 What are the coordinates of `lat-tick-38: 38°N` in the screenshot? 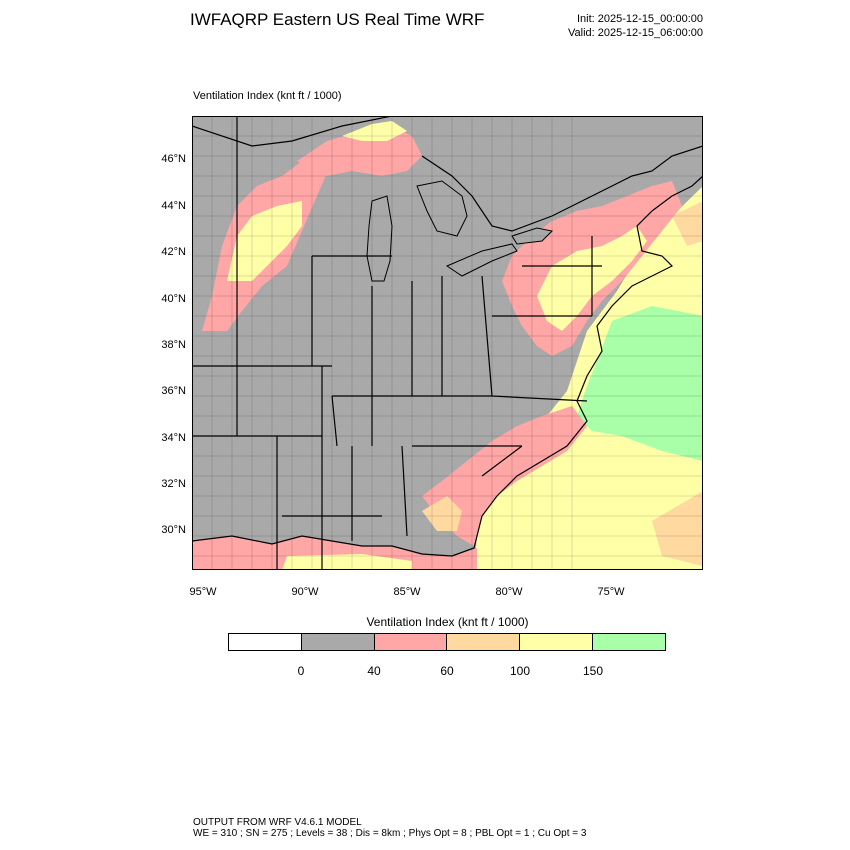 It's located at (173, 345).